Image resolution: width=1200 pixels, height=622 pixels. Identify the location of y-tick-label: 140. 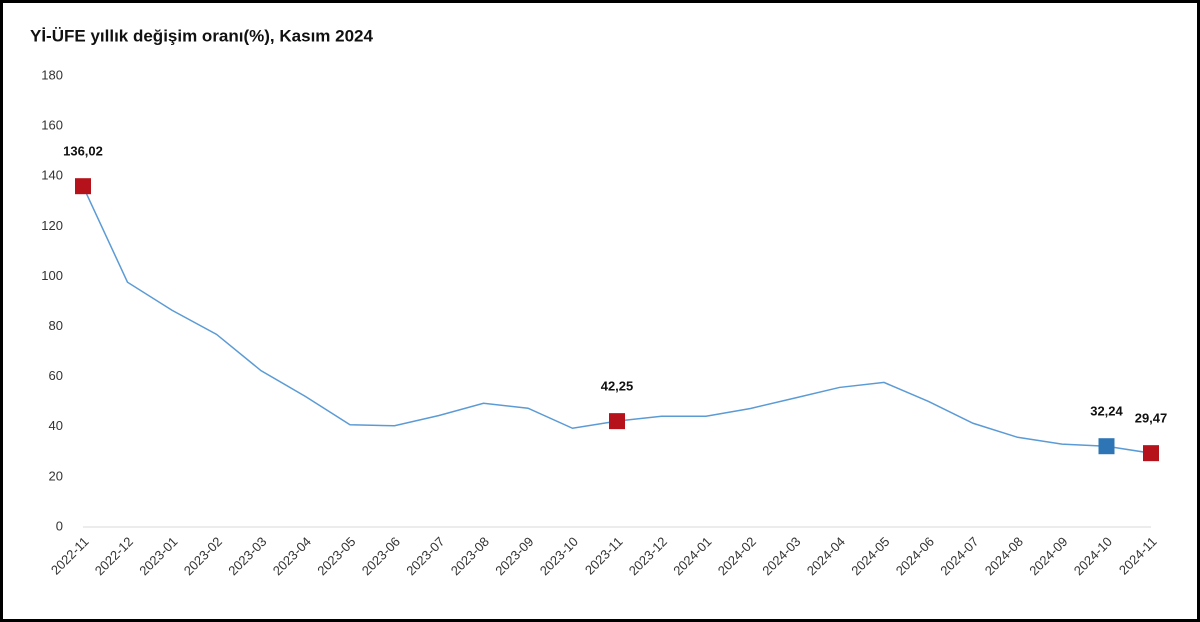
(52, 175).